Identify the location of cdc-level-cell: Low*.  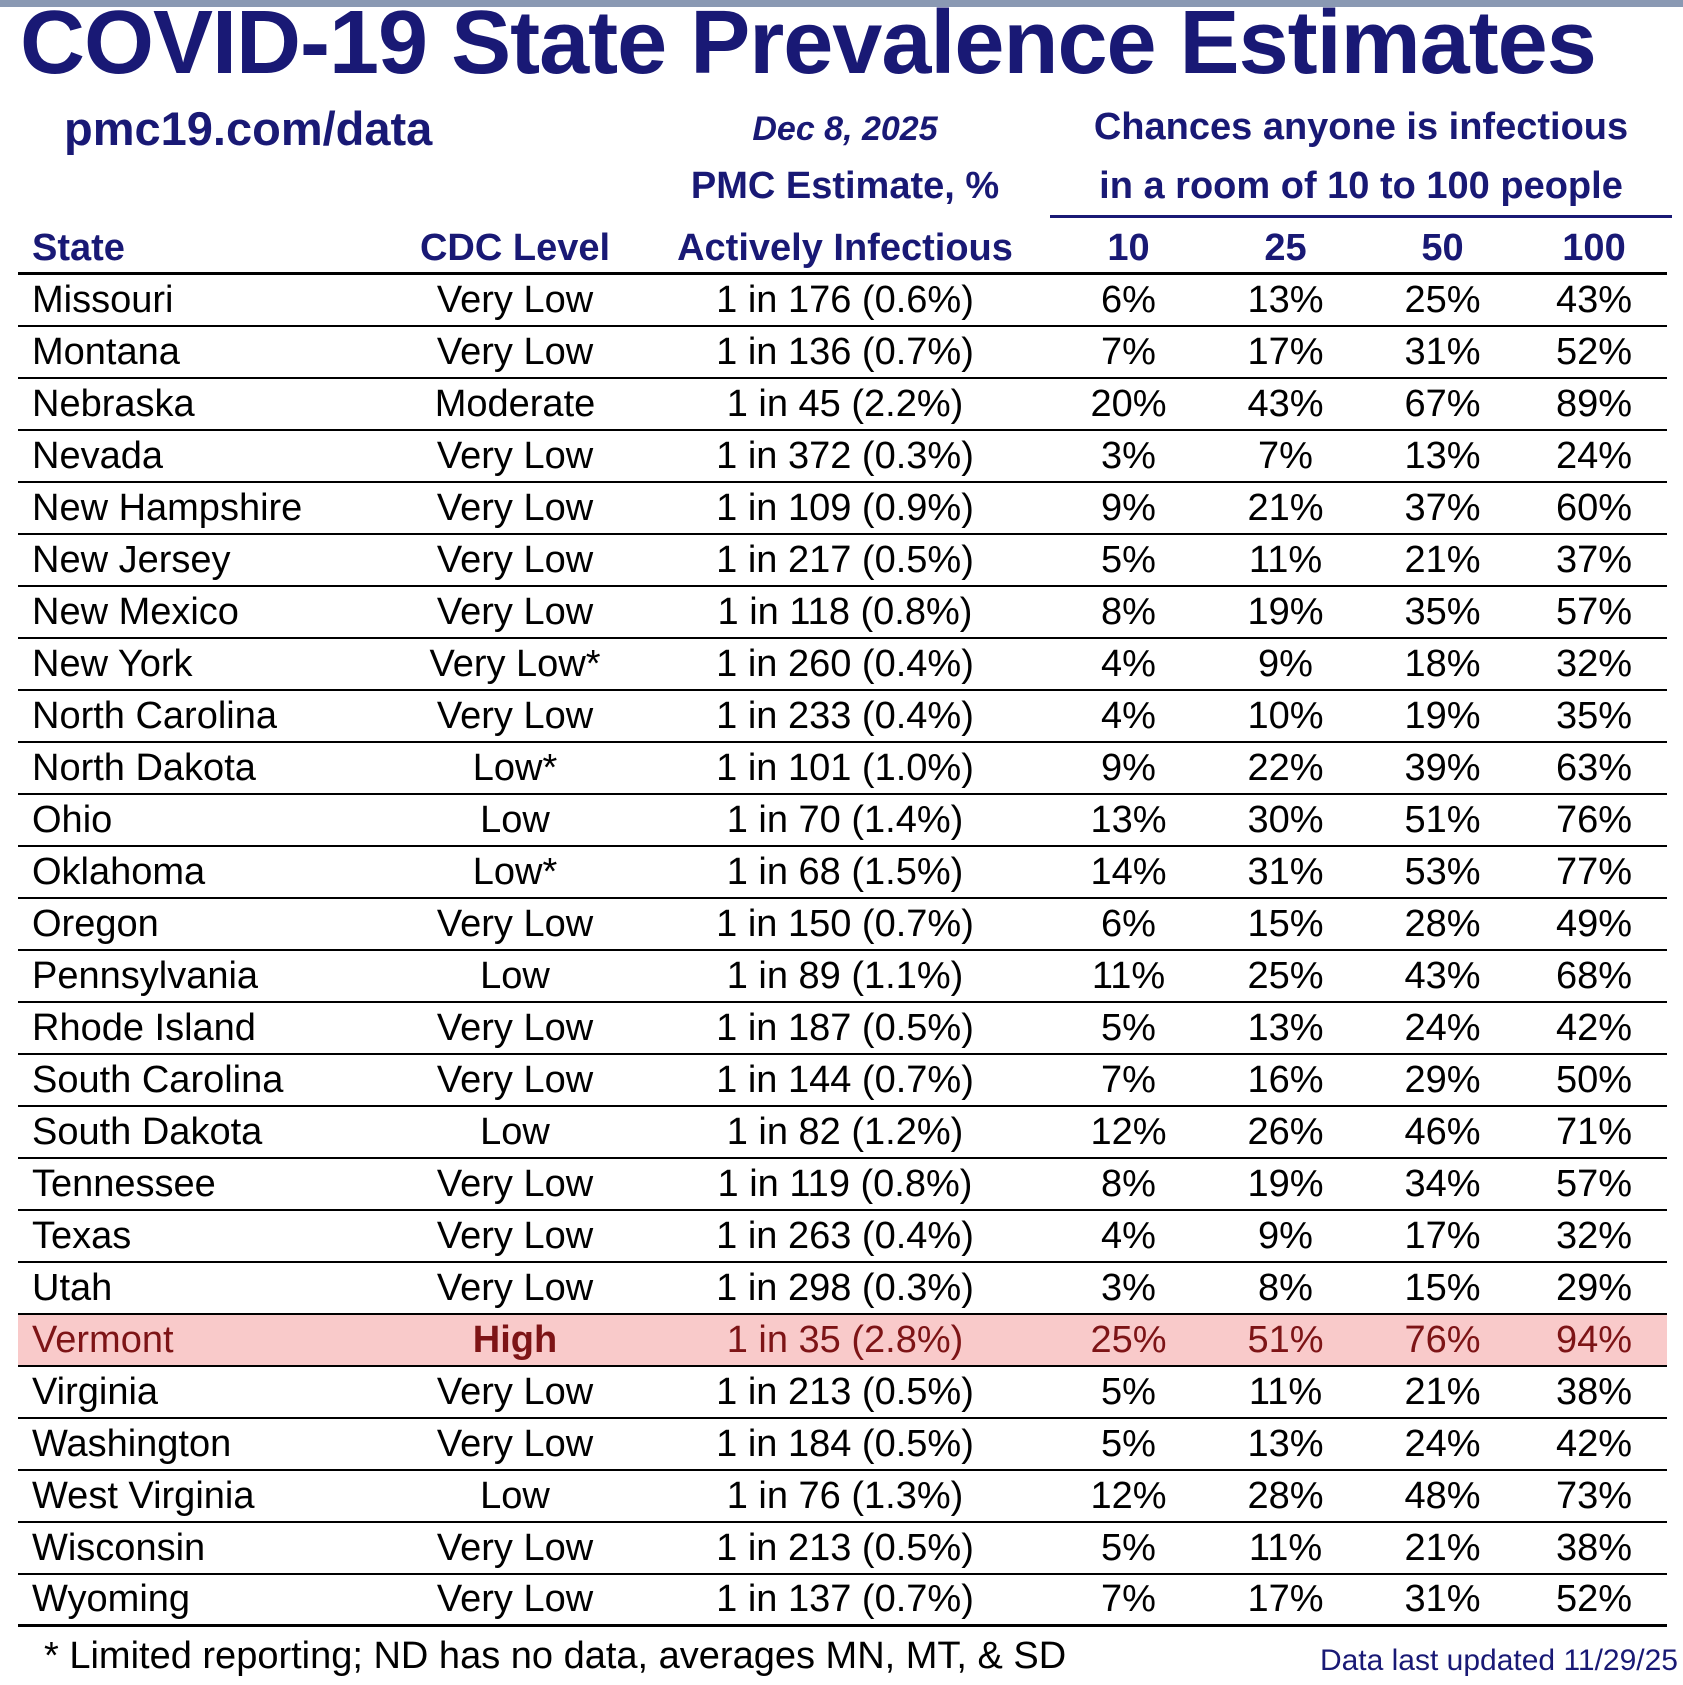
(515, 871).